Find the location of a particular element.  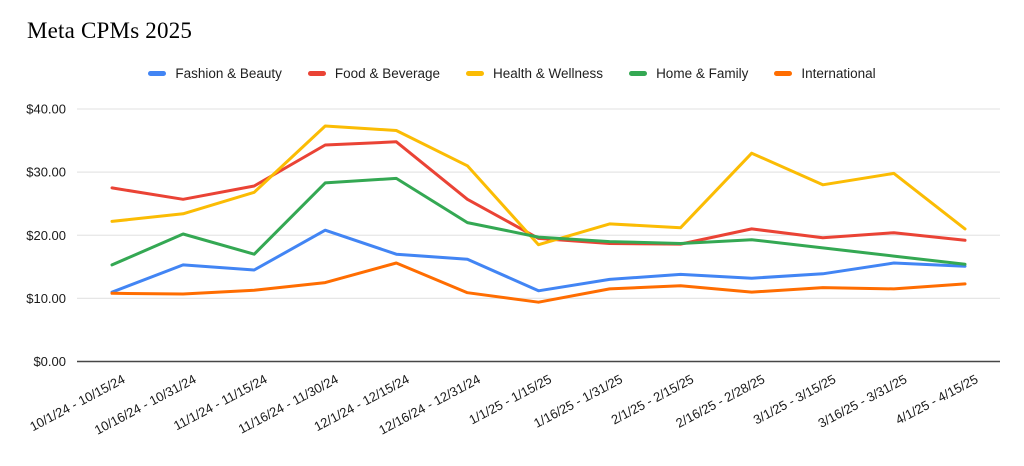

y-axis-tick-label: $20.00 is located at coordinates (46, 235).